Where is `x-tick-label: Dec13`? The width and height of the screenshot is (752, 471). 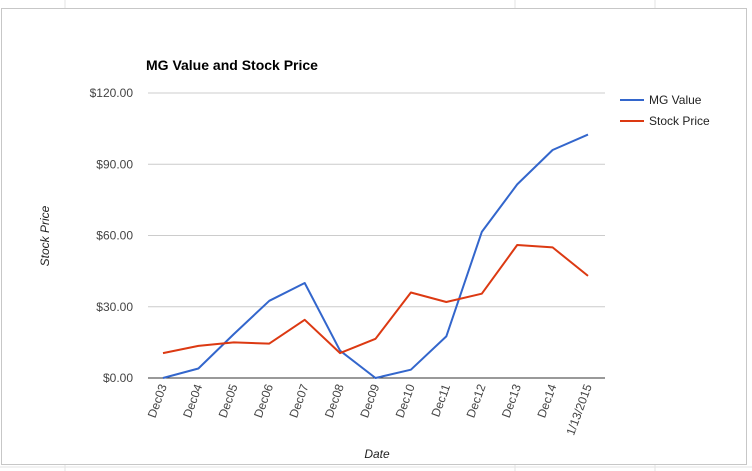
x-tick-label: Dec13 is located at coordinates (511, 401).